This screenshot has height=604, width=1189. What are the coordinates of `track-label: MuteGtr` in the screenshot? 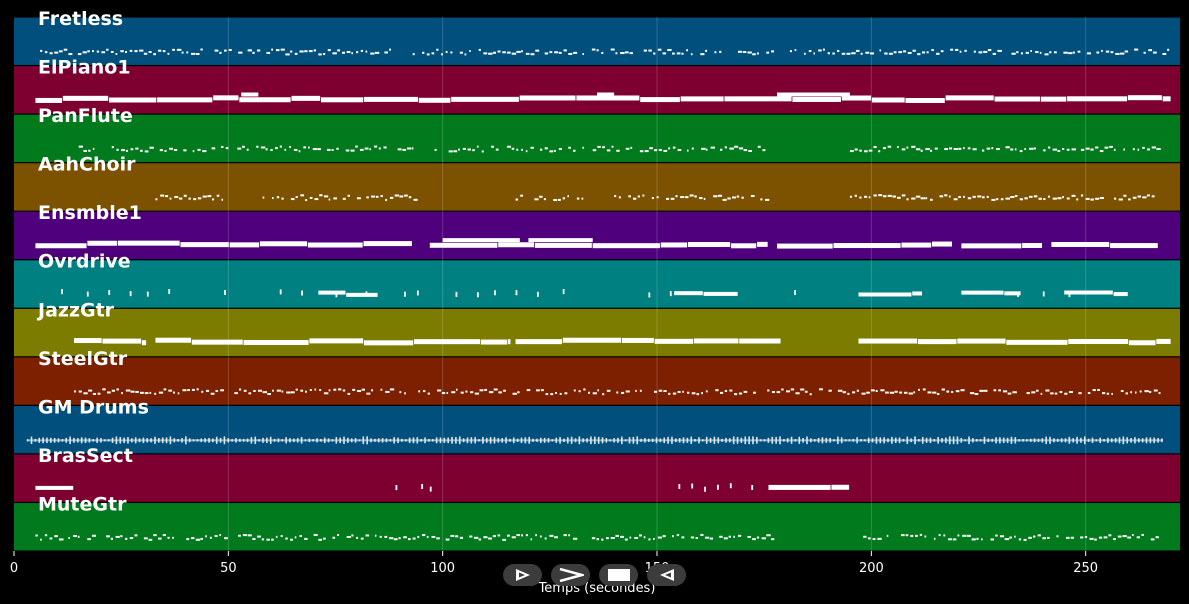 It's located at (82, 504).